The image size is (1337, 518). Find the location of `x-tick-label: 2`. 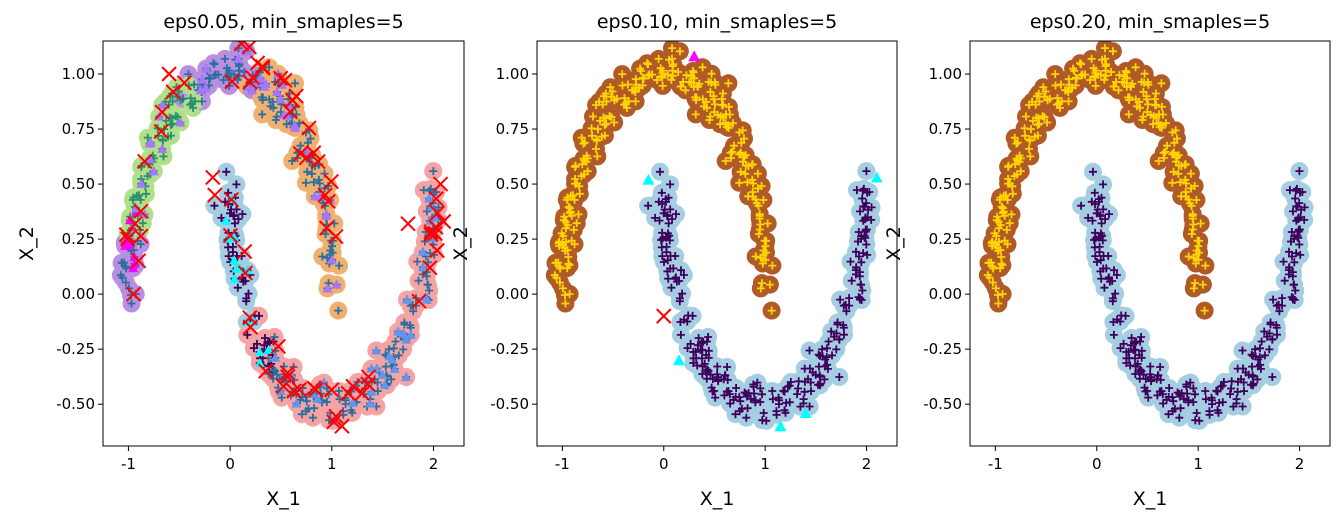

x-tick-label: 2 is located at coordinates (867, 464).